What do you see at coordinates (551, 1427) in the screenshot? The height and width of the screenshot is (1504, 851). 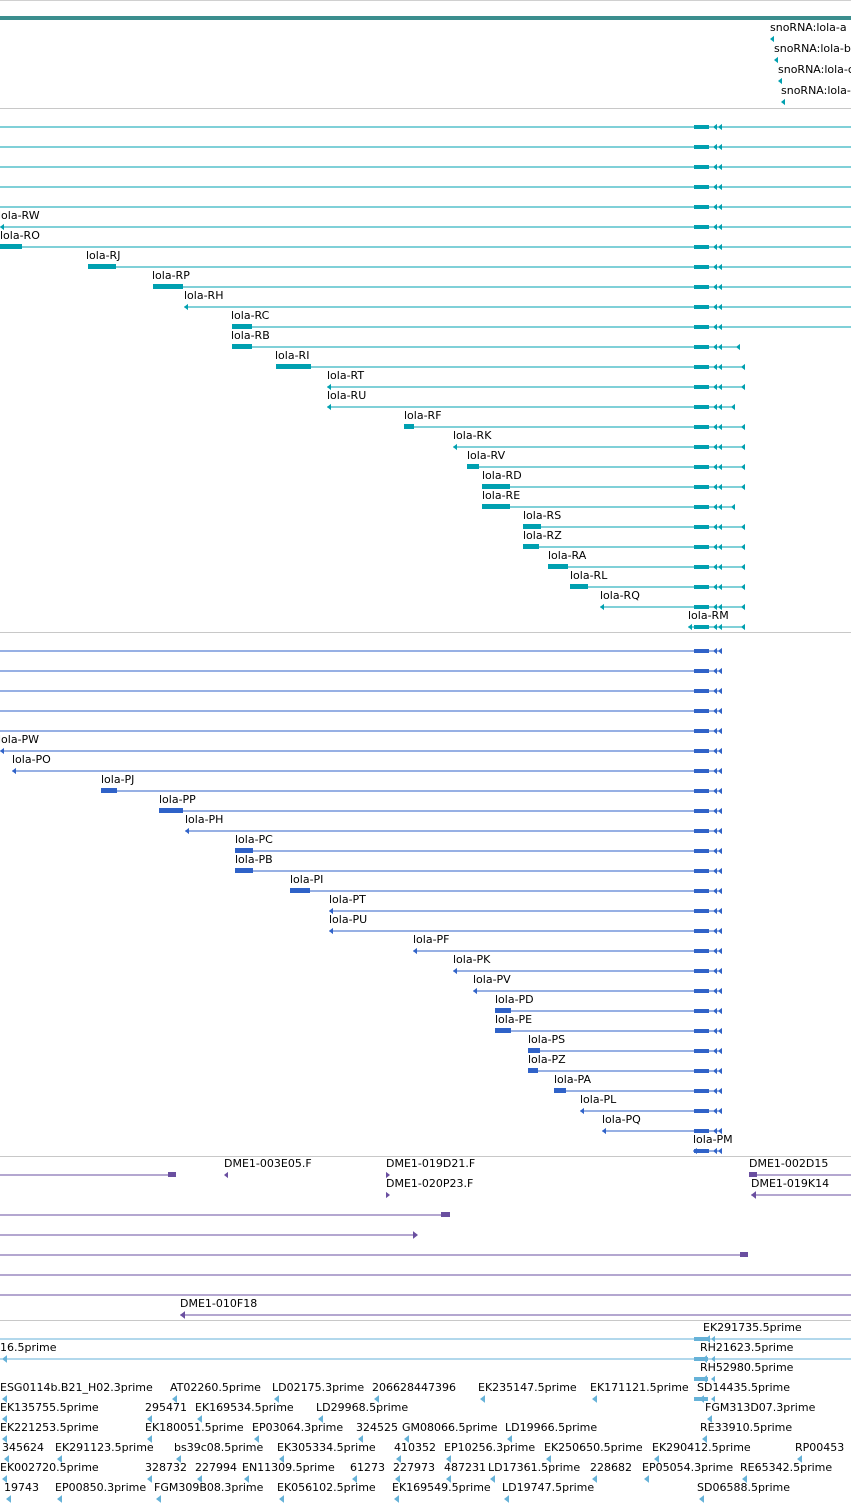 I see `est-label: LD19966.5prime` at bounding box center [551, 1427].